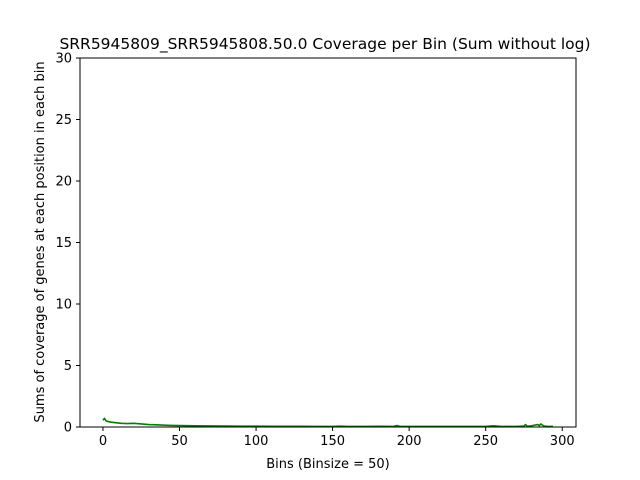 This screenshot has width=640, height=480. What do you see at coordinates (485, 441) in the screenshot?
I see `x-tick-label: 250` at bounding box center [485, 441].